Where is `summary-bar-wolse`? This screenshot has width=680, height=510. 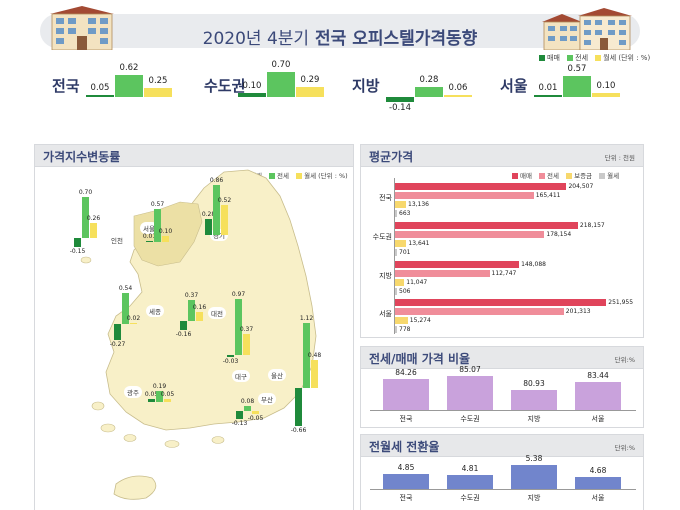 summary-bar-wolse is located at coordinates (158, 92).